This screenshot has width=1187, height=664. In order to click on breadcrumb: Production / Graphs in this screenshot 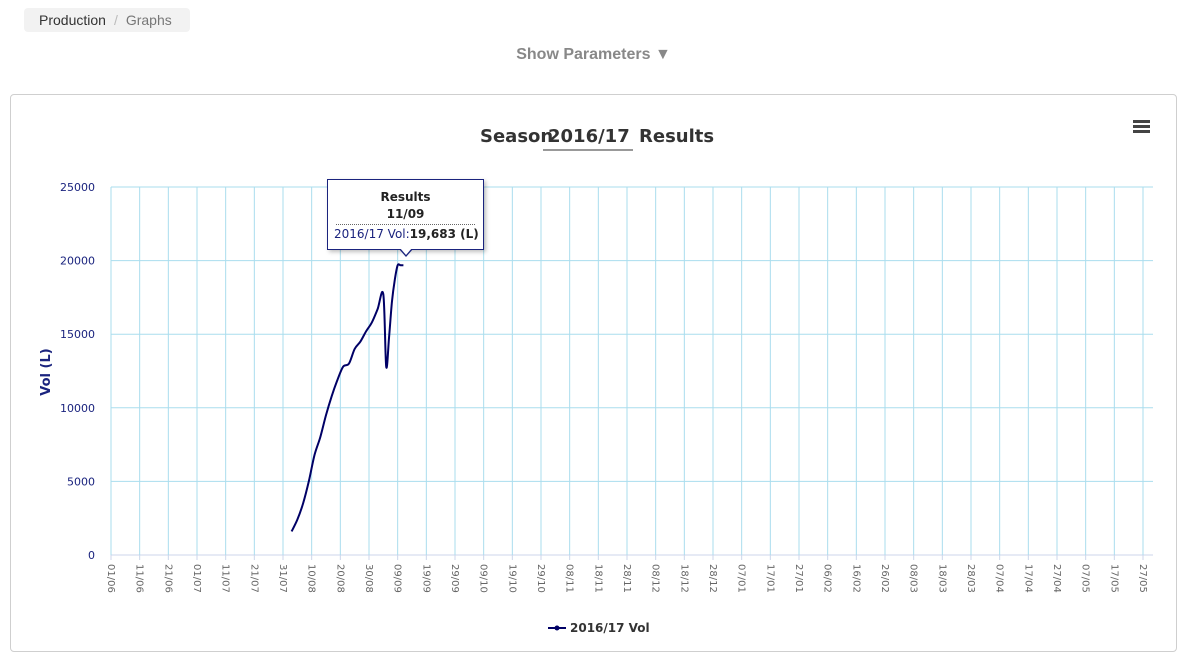, I will do `click(107, 20)`.